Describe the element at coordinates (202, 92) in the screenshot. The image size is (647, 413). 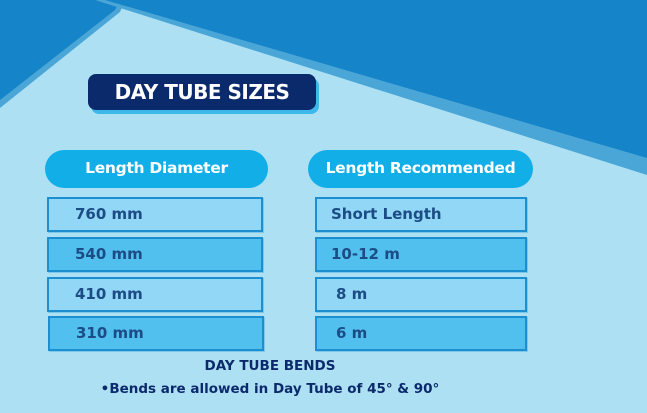
I see `page-title: DAY TUBE SIZES` at that location.